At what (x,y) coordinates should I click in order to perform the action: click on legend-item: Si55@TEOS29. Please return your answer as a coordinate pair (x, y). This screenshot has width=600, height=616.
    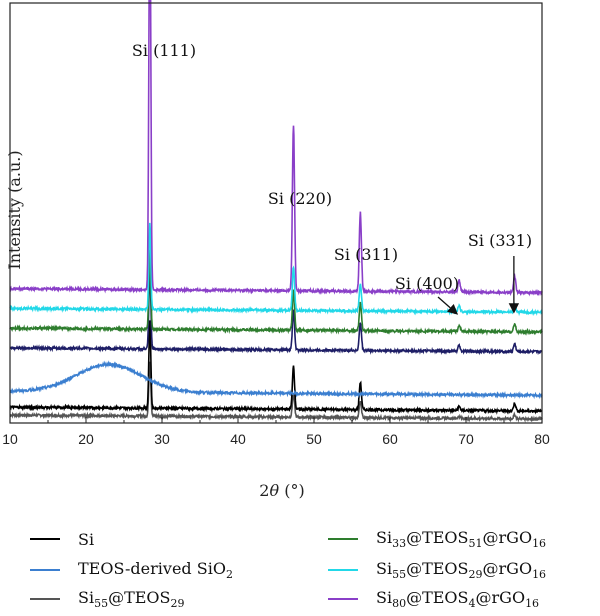
    Looking at the image, I should click on (107, 599).